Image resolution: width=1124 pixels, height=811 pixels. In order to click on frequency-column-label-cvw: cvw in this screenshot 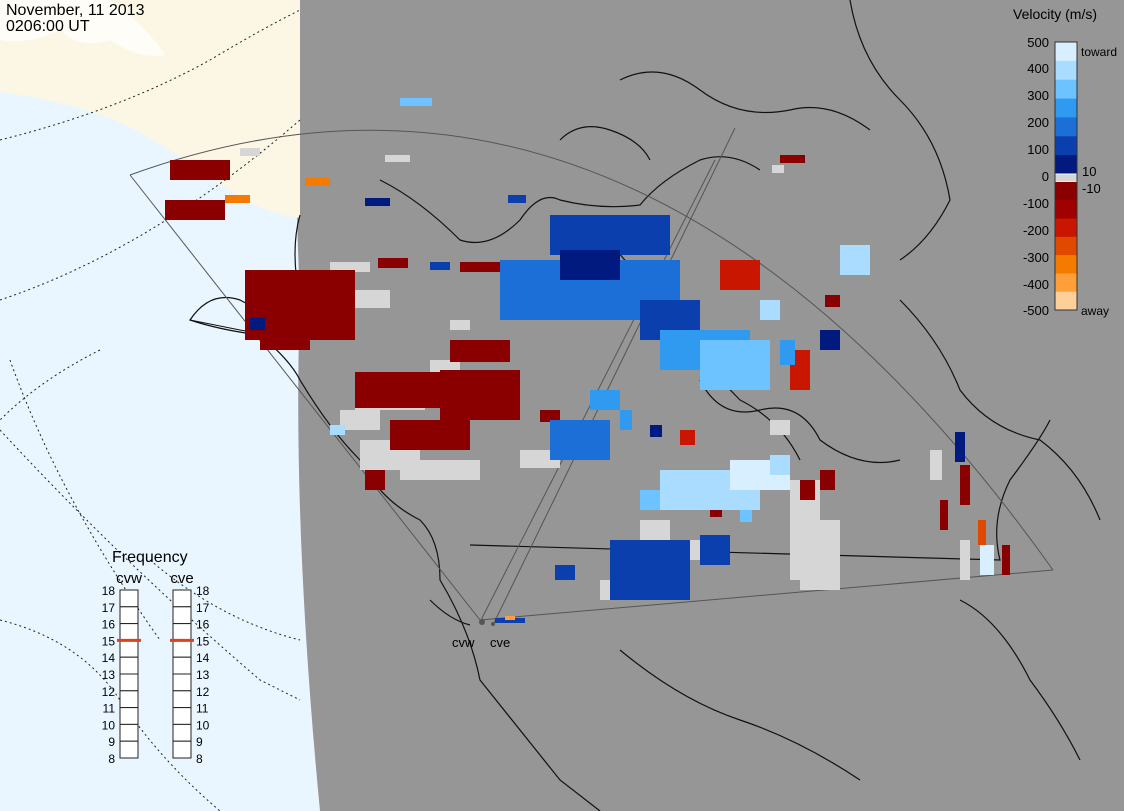, I will do `click(129, 578)`.